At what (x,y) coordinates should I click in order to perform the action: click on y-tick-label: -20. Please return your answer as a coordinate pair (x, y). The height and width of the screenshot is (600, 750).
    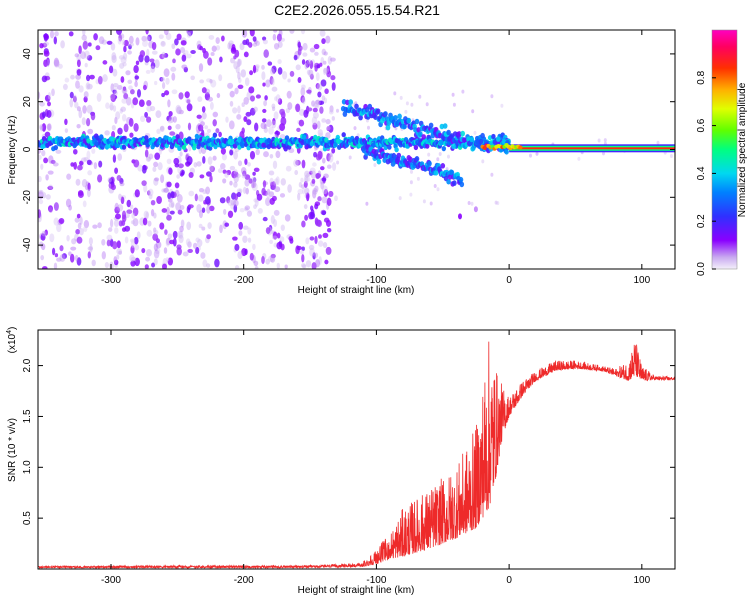
    Looking at the image, I should click on (27, 197).